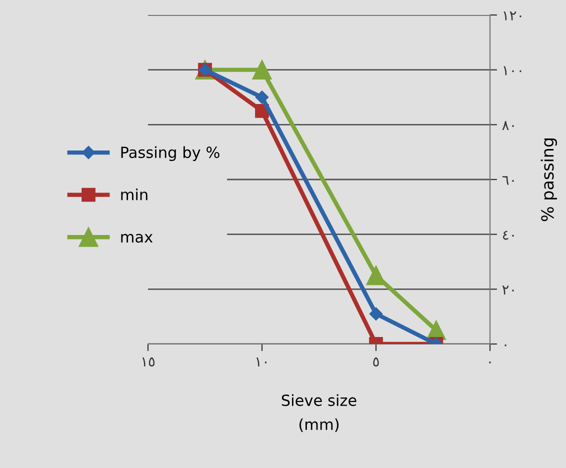 The image size is (566, 468). I want to click on y-tick-label: ٨٠, so click(508, 125).